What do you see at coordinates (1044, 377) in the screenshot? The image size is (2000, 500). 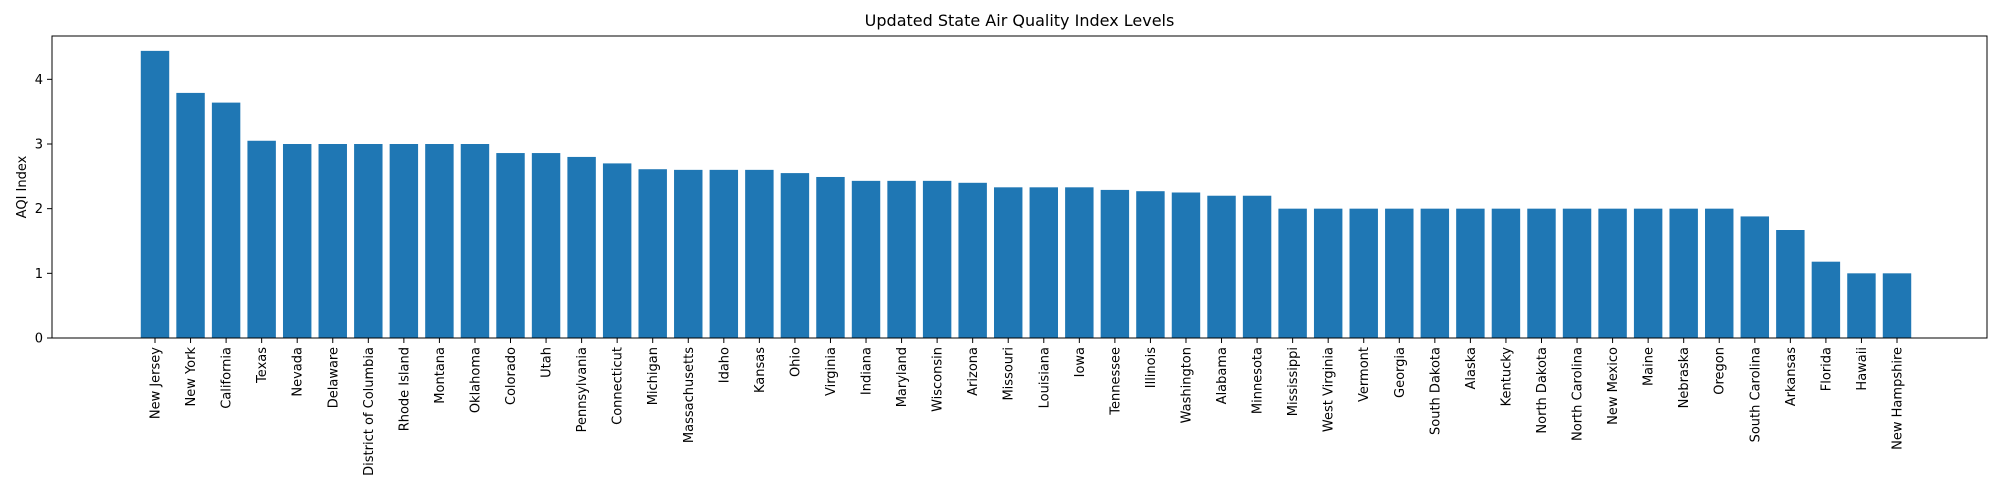 I see `x-tick-label: Louisiana` at bounding box center [1044, 377].